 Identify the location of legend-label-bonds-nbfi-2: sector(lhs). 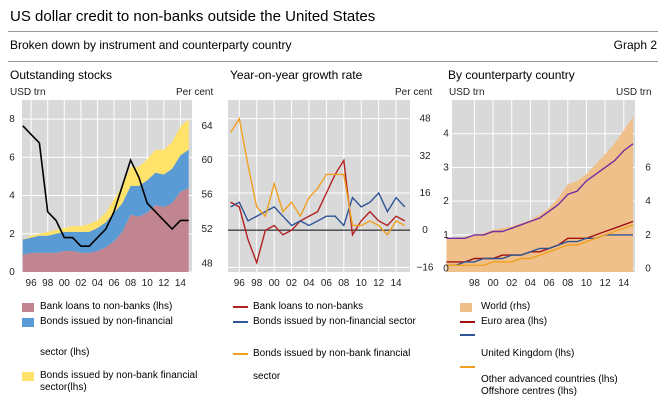
(63, 387).